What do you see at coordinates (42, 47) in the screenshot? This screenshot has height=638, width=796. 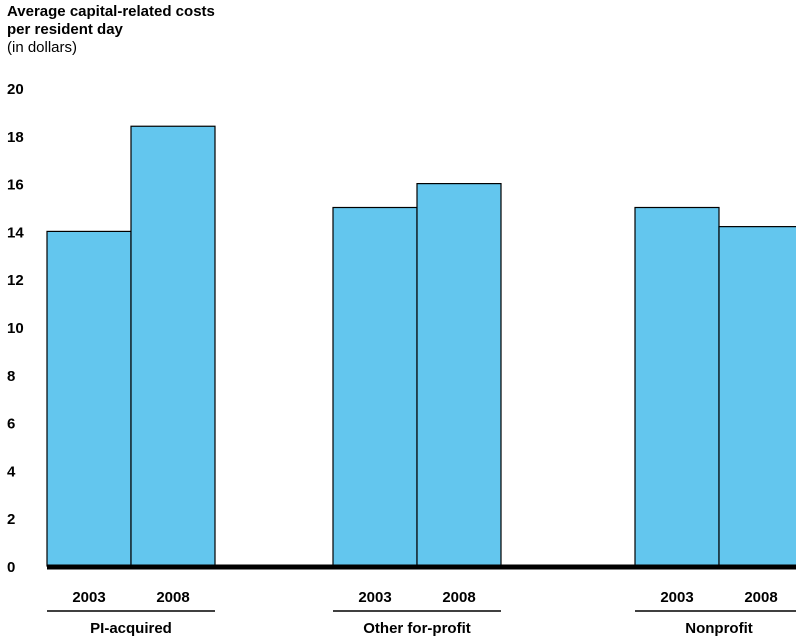 I see `unit-label: (in dollars)` at bounding box center [42, 47].